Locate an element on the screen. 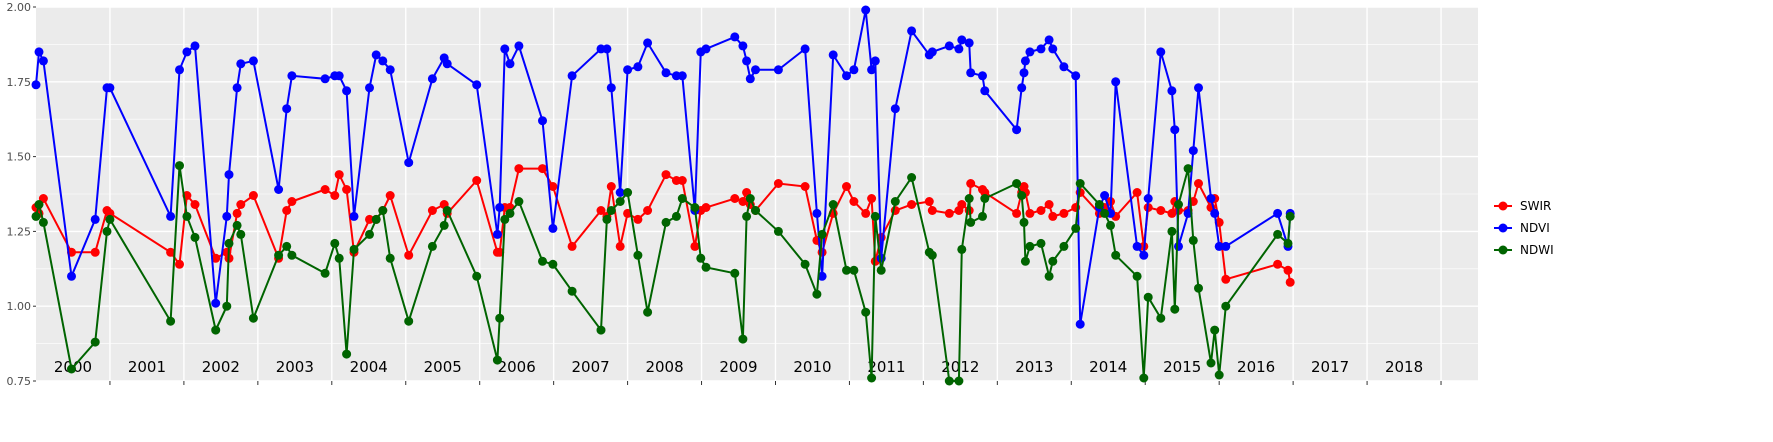  year-label: 2002 is located at coordinates (221, 367).